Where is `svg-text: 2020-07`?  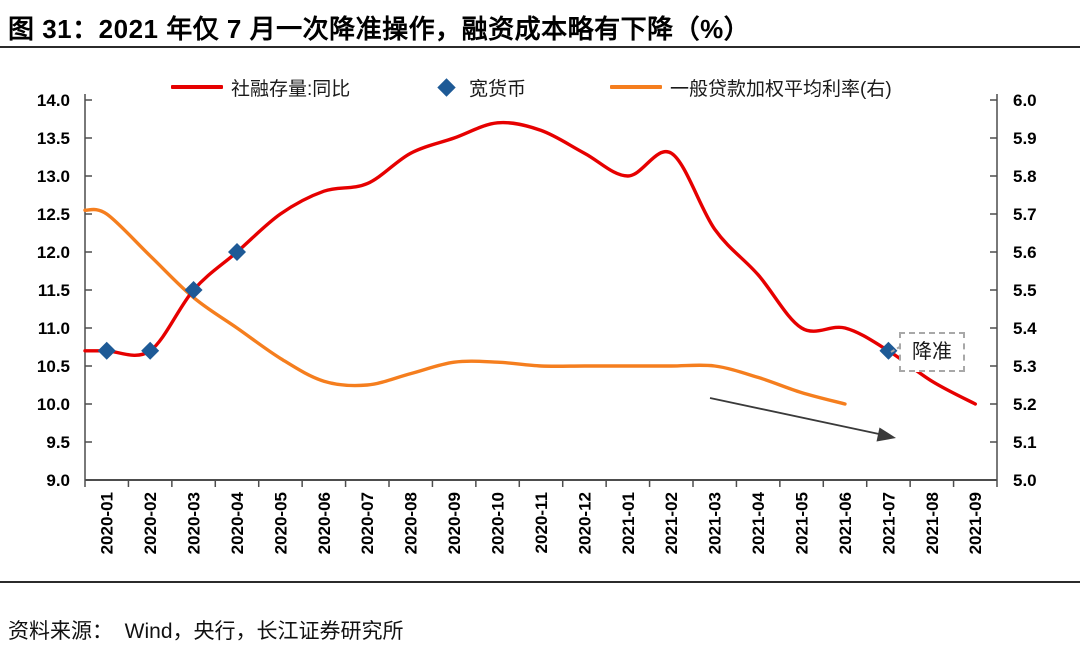
svg-text: 2020-07 is located at coordinates (367, 523).